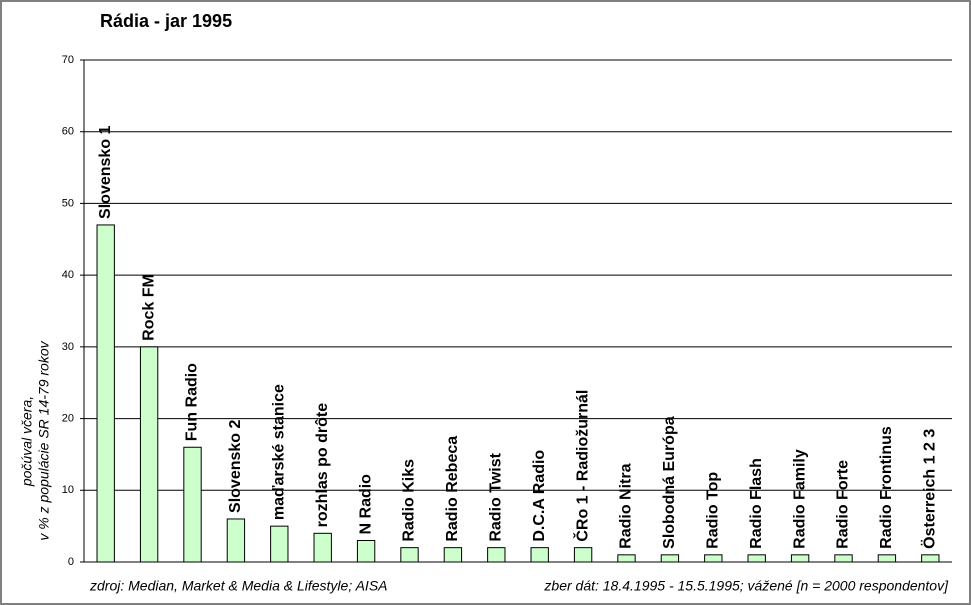  What do you see at coordinates (713, 510) in the screenshot?
I see `category-label: Radio Top` at bounding box center [713, 510].